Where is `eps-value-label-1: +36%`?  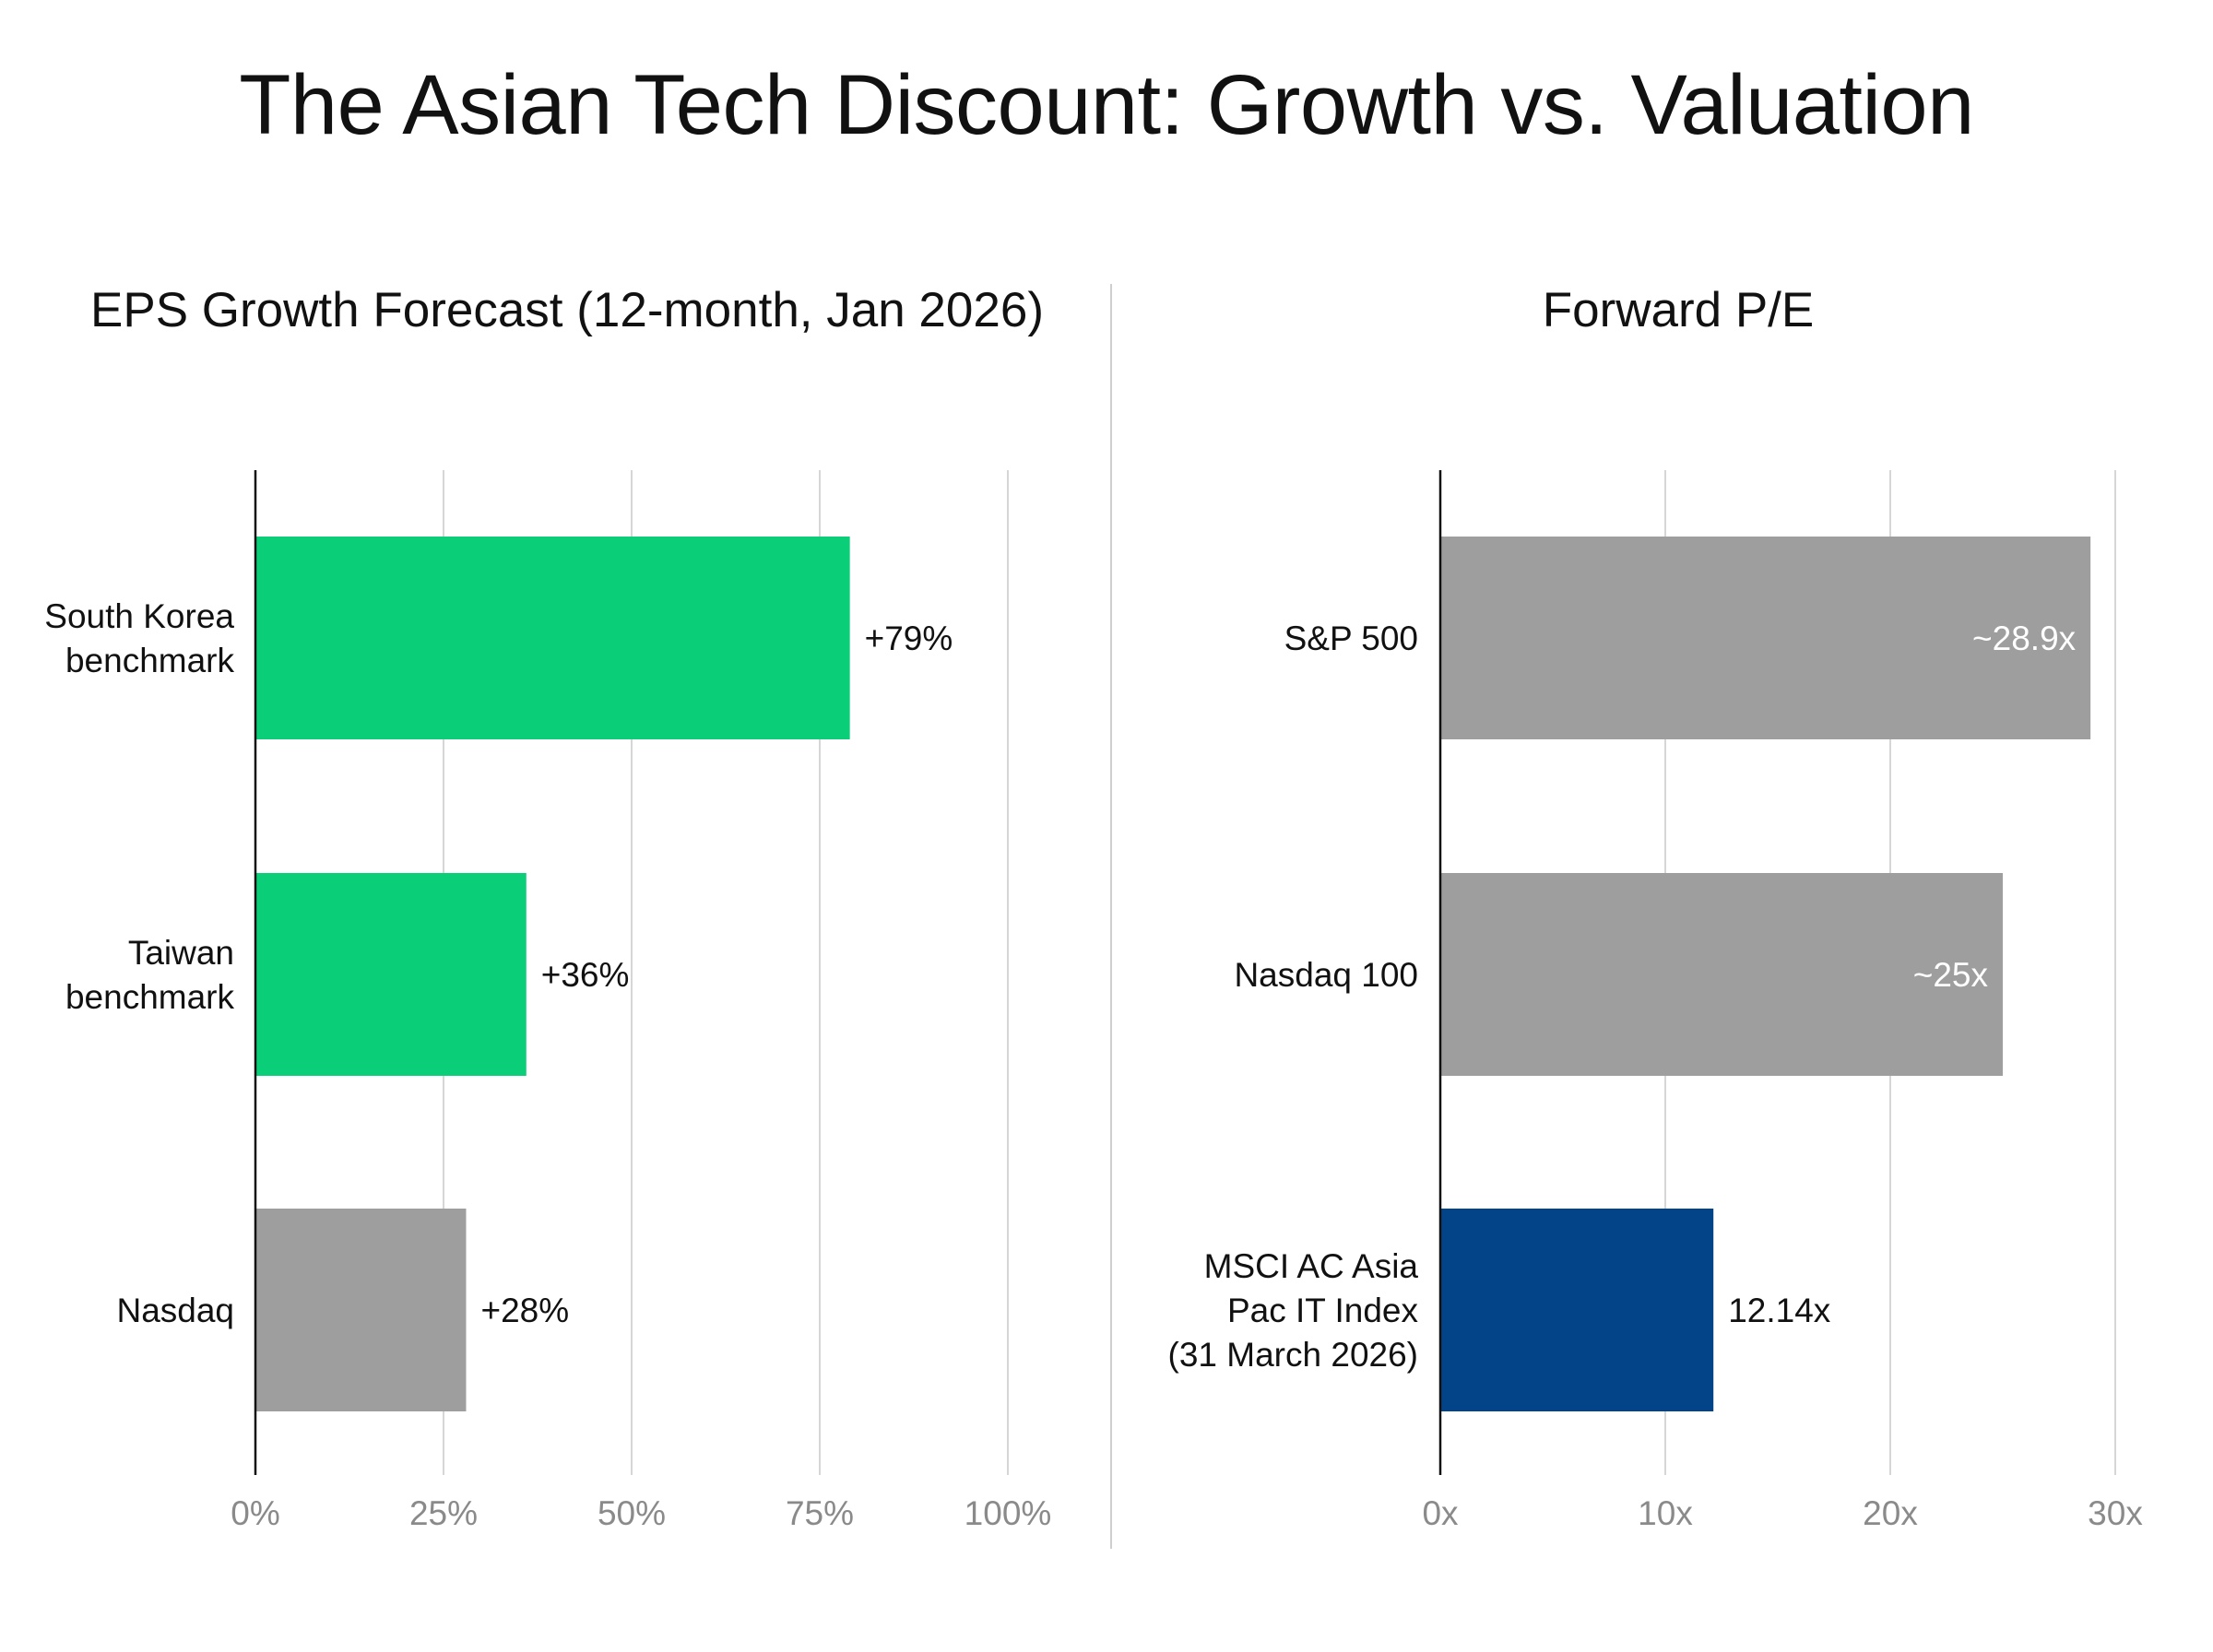
eps-value-label-1: +36% is located at coordinates (585, 975).